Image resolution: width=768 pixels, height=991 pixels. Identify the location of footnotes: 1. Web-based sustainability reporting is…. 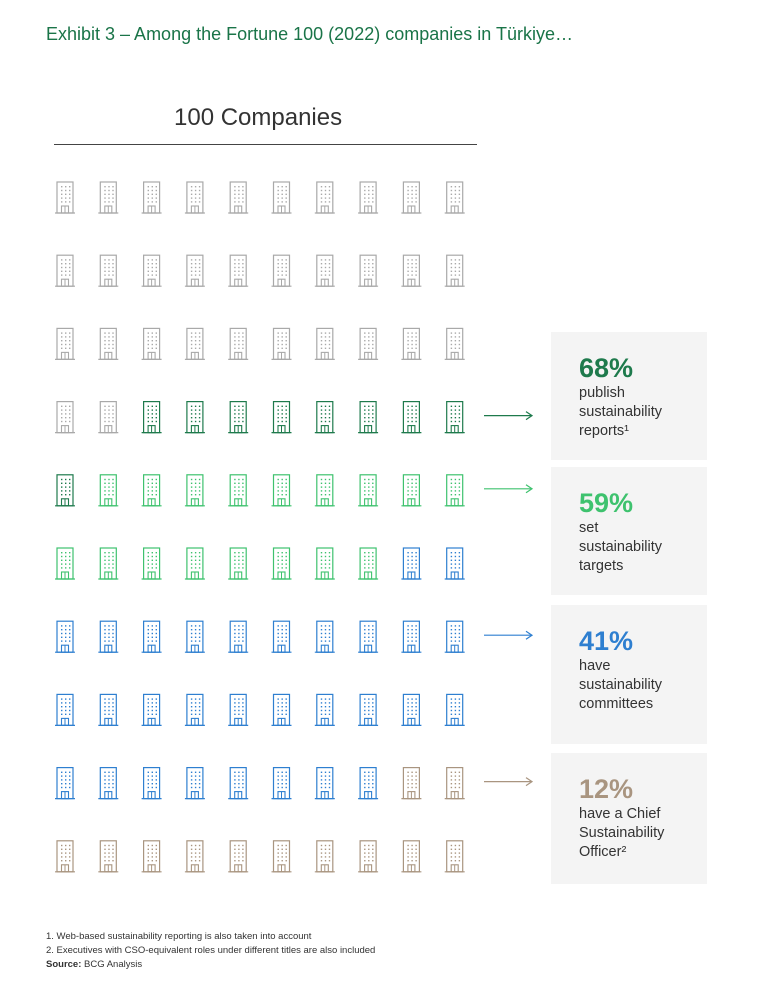
(210, 951).